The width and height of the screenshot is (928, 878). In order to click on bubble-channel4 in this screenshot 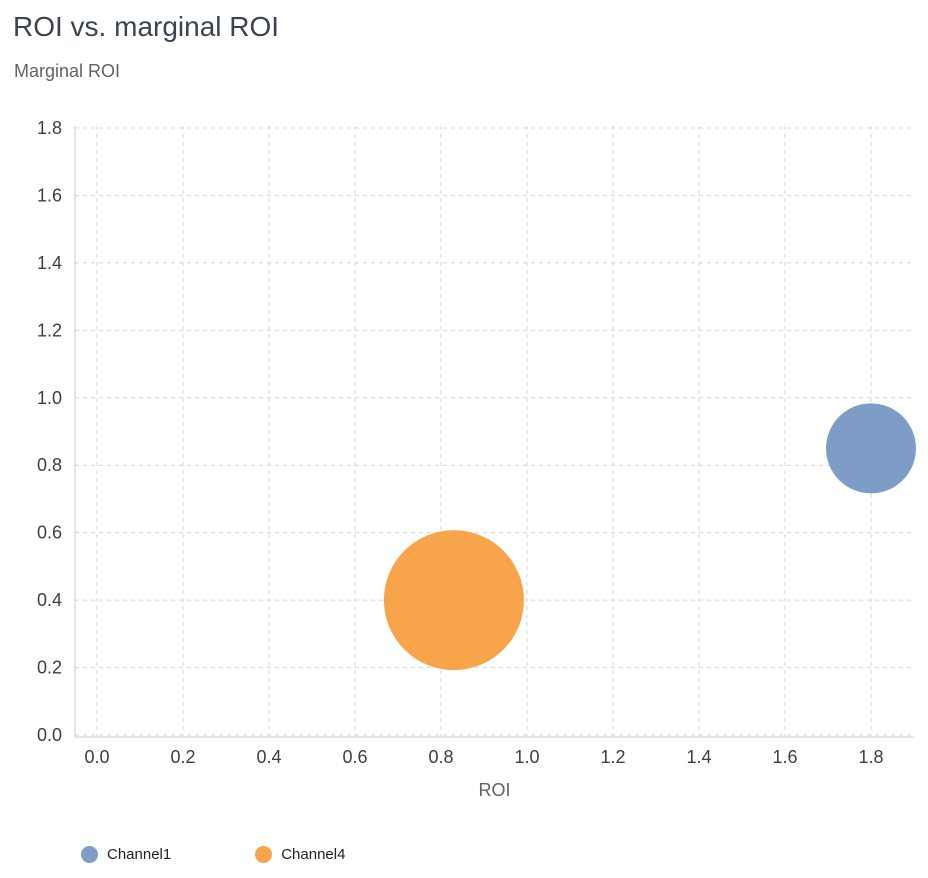, I will do `click(453, 600)`.